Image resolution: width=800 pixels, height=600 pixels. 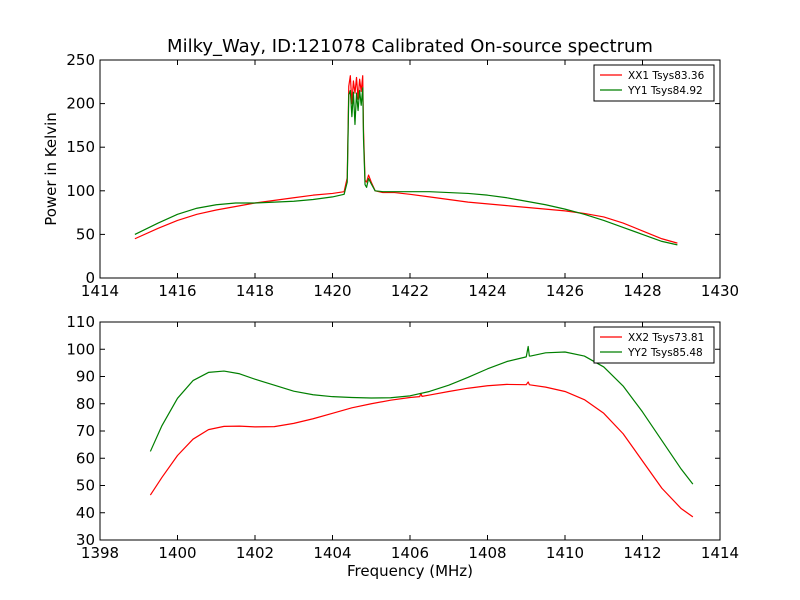 What do you see at coordinates (565, 553) in the screenshot?
I see `x-tick-label: 1410` at bounding box center [565, 553].